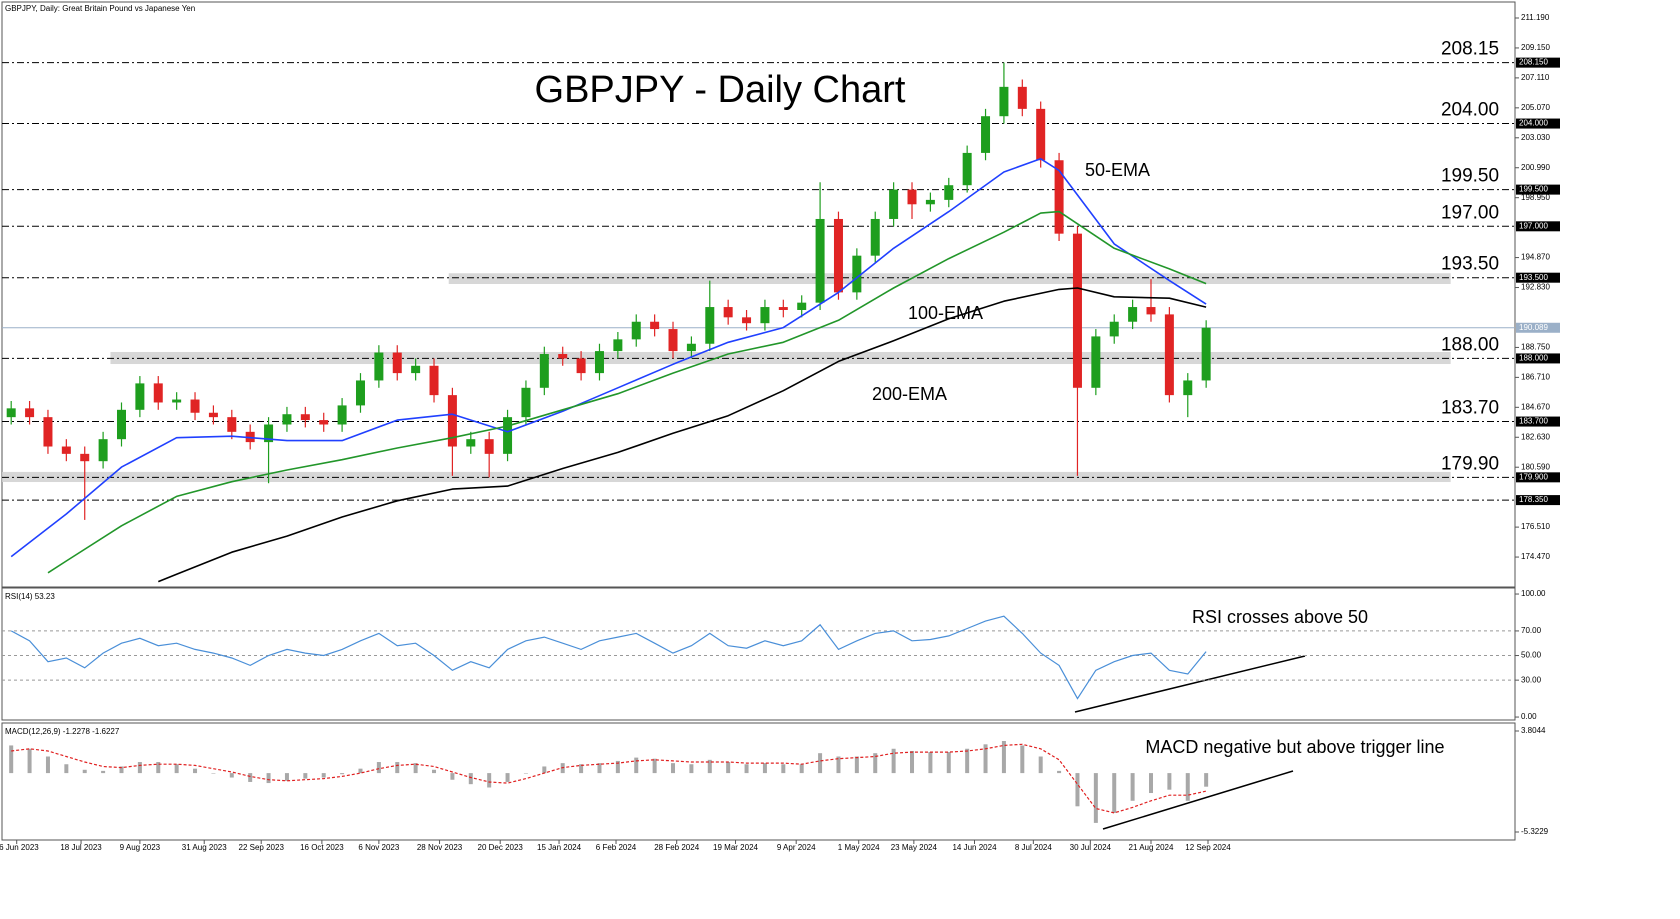  Describe the element at coordinates (1151, 847) in the screenshot. I see `x-tick-label: 21 Aug 2024` at that location.